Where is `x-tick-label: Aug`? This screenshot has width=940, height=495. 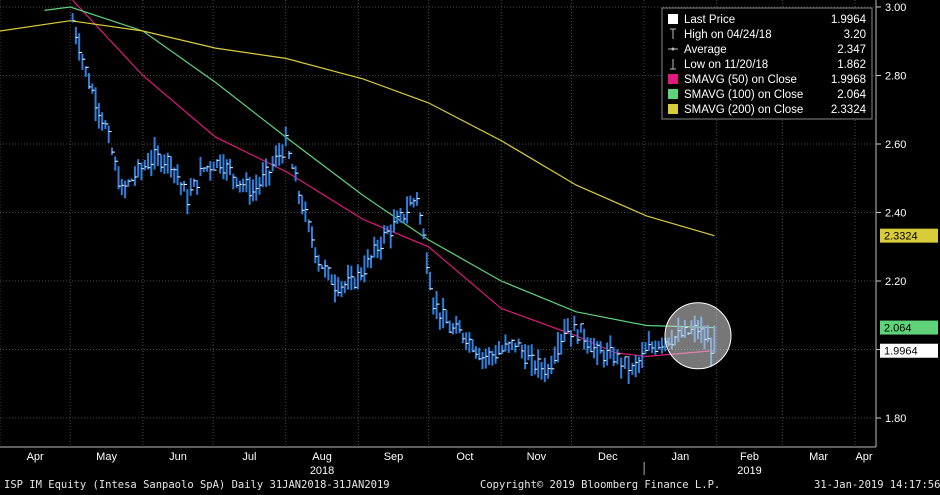 x-tick-label: Aug is located at coordinates (322, 457).